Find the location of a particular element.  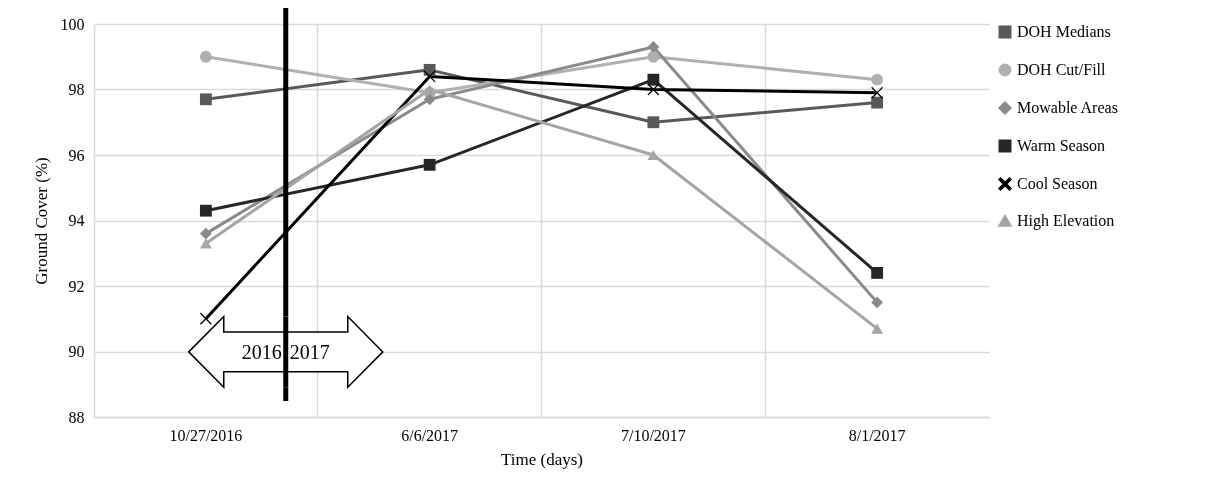

x-tick-label: 8/1/2017 is located at coordinates (877, 435).